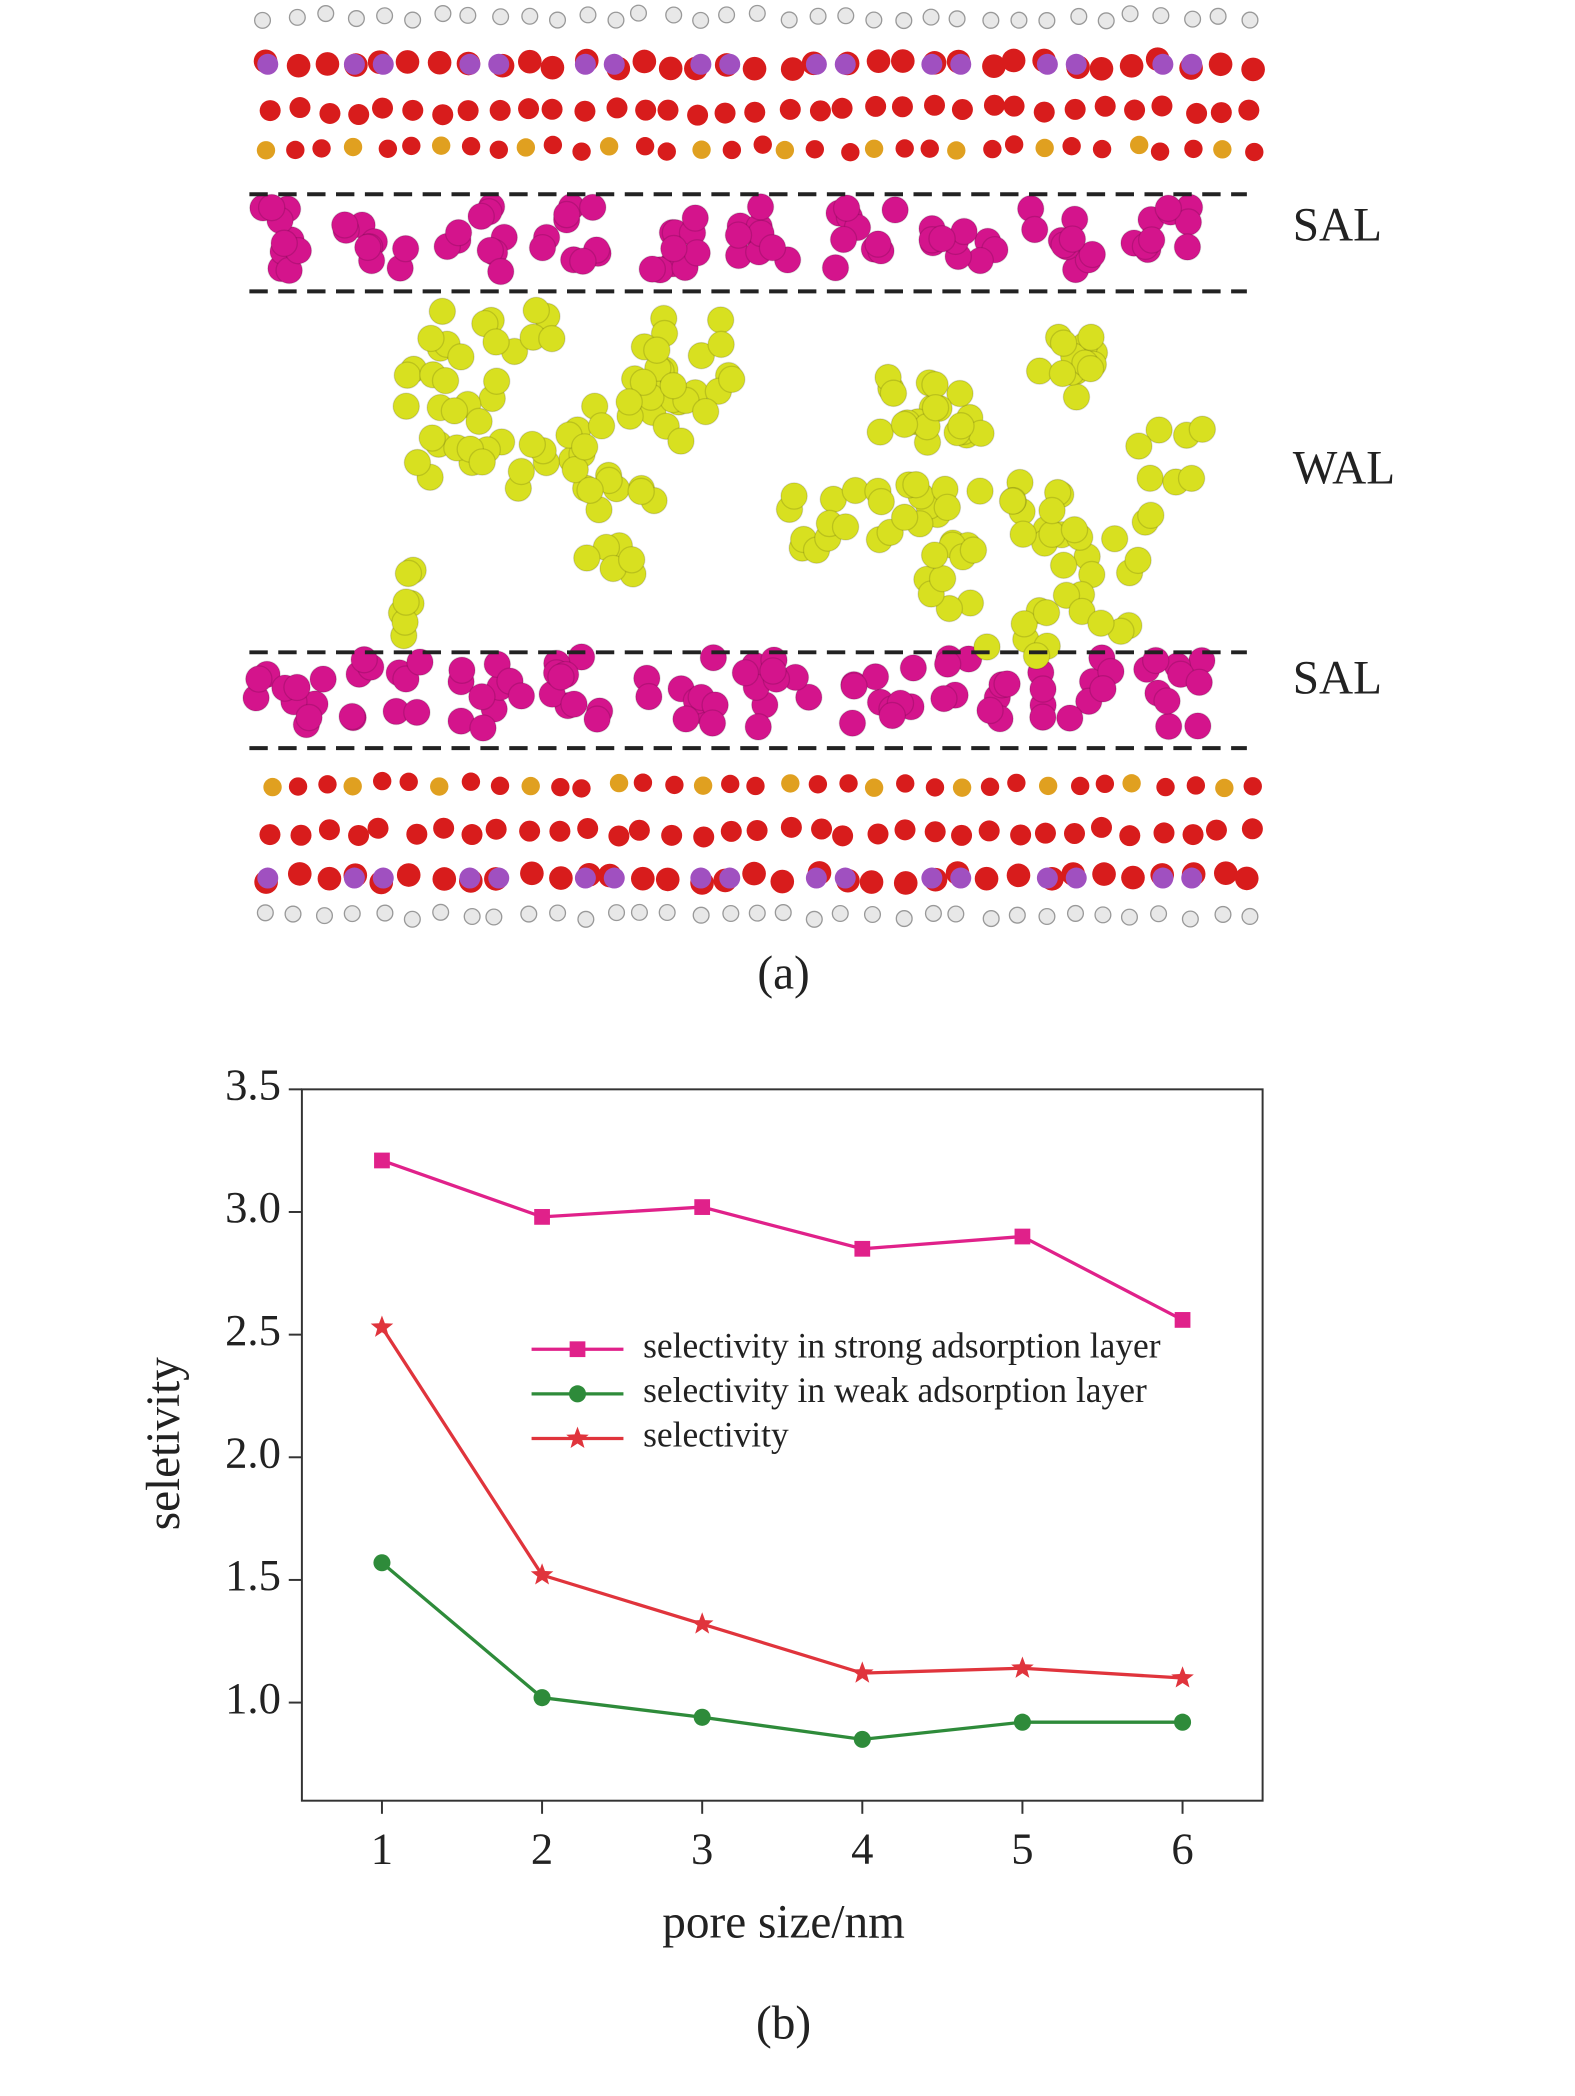 The image size is (1575, 2096). What do you see at coordinates (253, 1698) in the screenshot?
I see `y-tick-label: 1.0` at bounding box center [253, 1698].